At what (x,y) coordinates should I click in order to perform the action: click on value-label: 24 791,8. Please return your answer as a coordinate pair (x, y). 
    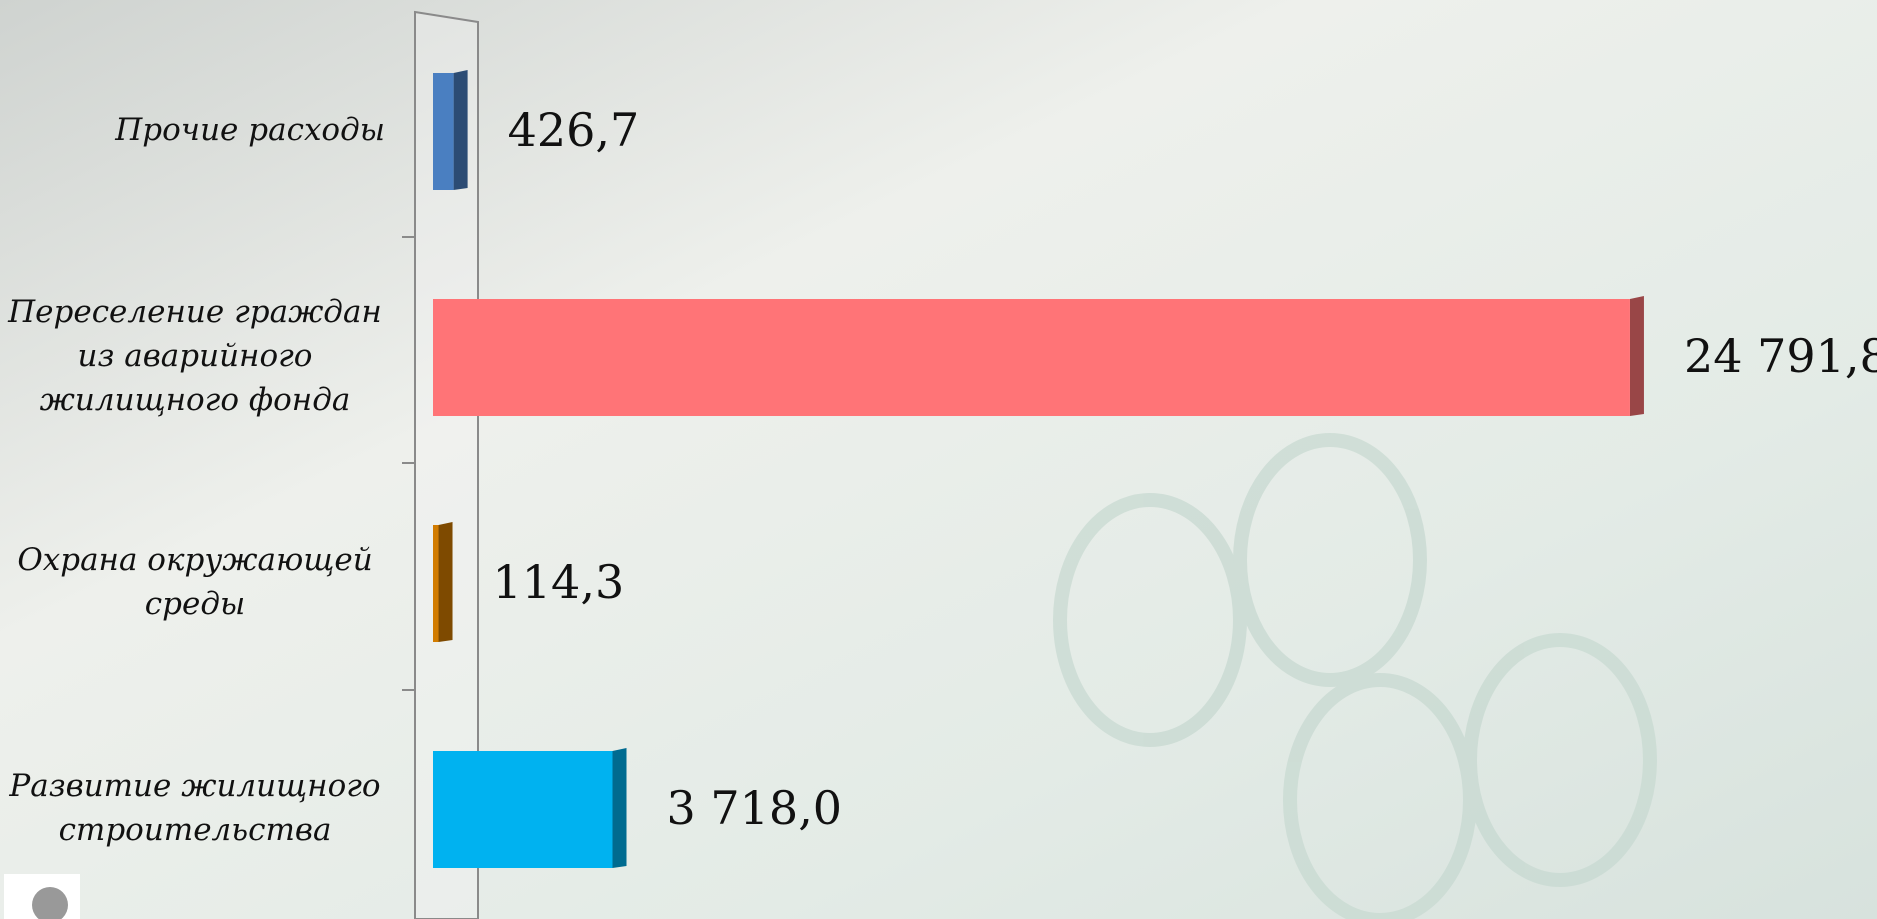
    Looking at the image, I should click on (1780, 356).